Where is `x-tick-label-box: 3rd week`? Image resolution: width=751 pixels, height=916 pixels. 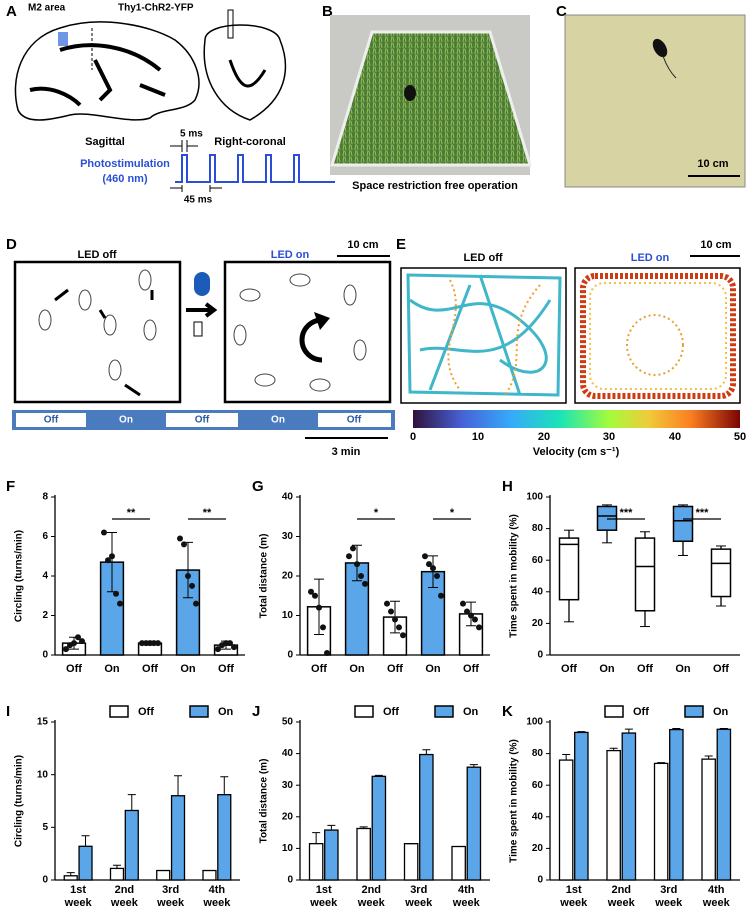 x-tick-label-box: 3rd week is located at coordinates (669, 896).